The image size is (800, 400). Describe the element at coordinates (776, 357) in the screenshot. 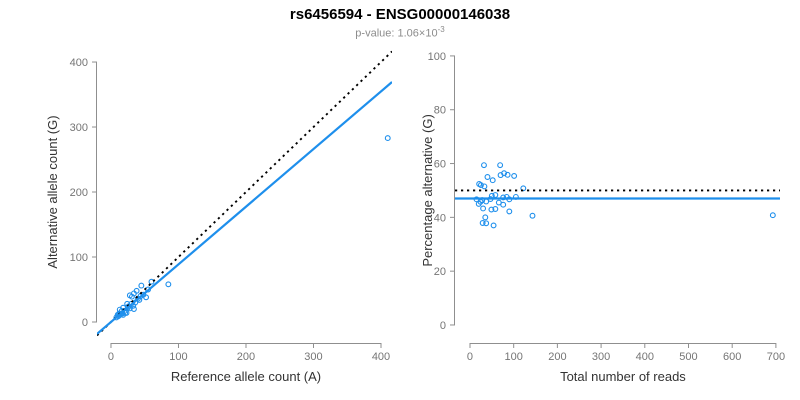

I see `x-tick-label: 700` at that location.